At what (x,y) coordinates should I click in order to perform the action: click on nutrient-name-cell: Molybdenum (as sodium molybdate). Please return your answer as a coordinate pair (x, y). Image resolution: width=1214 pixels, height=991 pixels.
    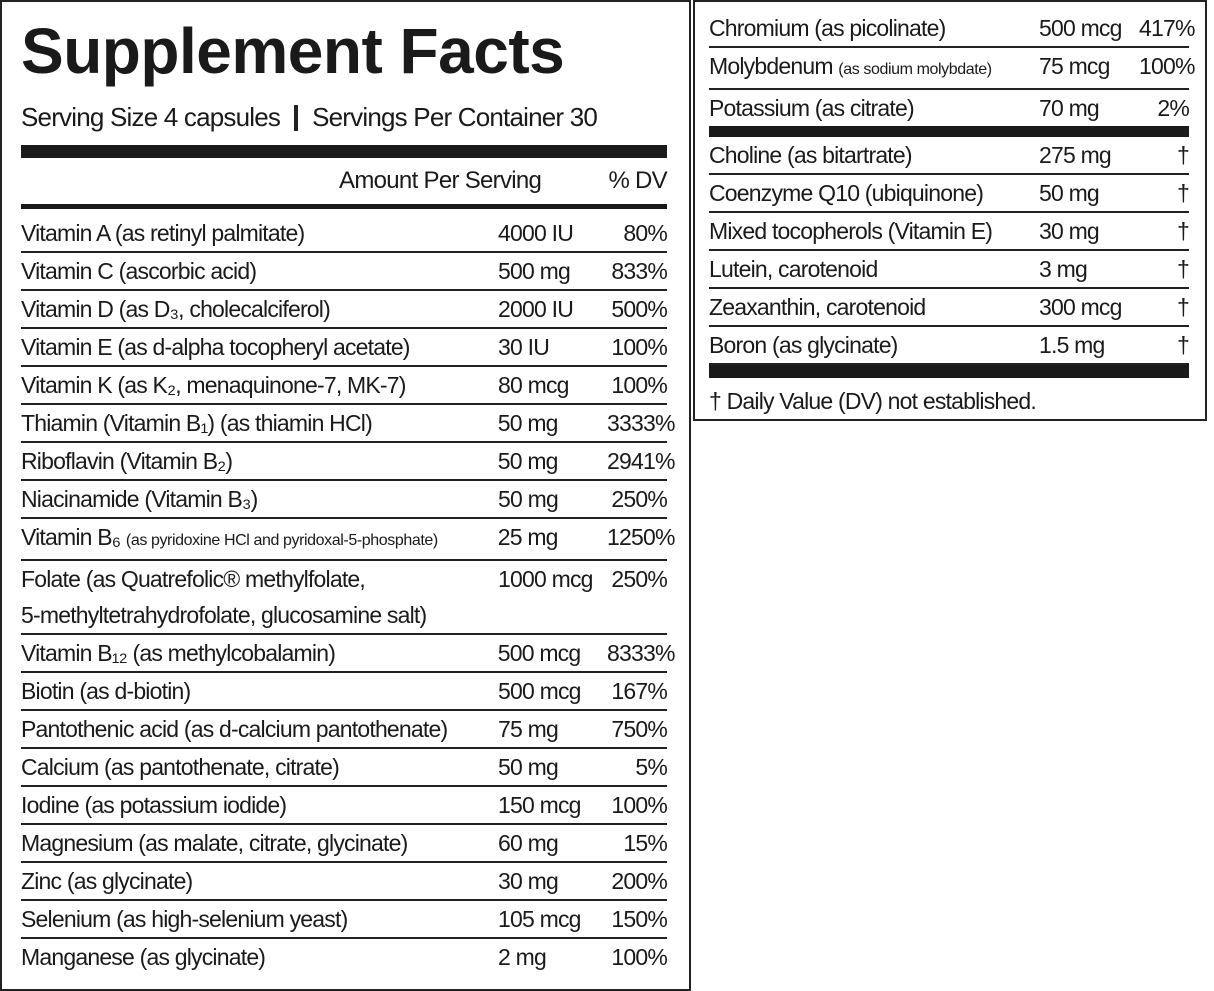
    Looking at the image, I should click on (874, 68).